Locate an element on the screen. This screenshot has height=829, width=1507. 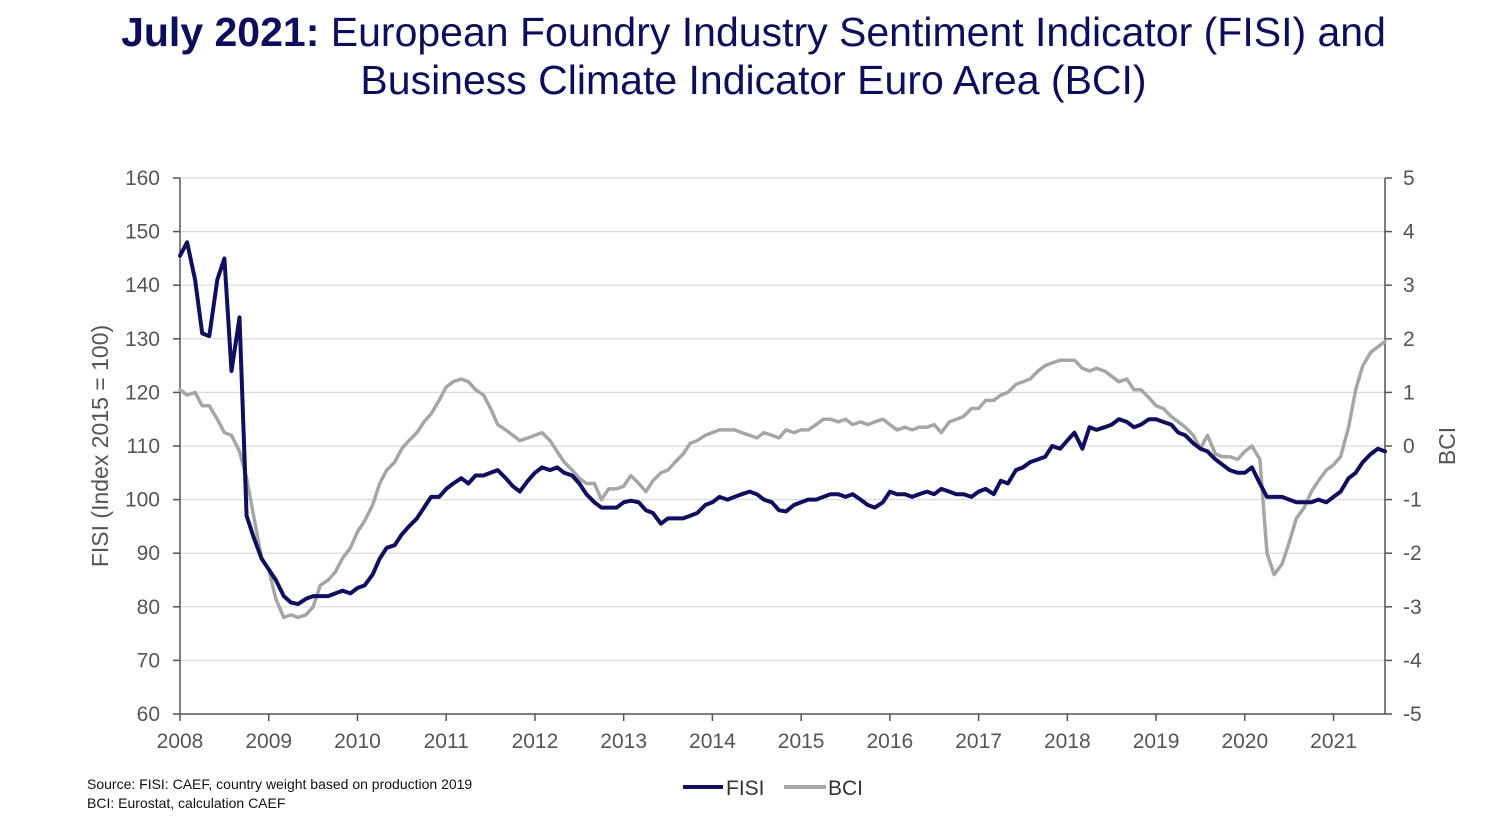
left-y-tick-label: 160 is located at coordinates (142, 178).